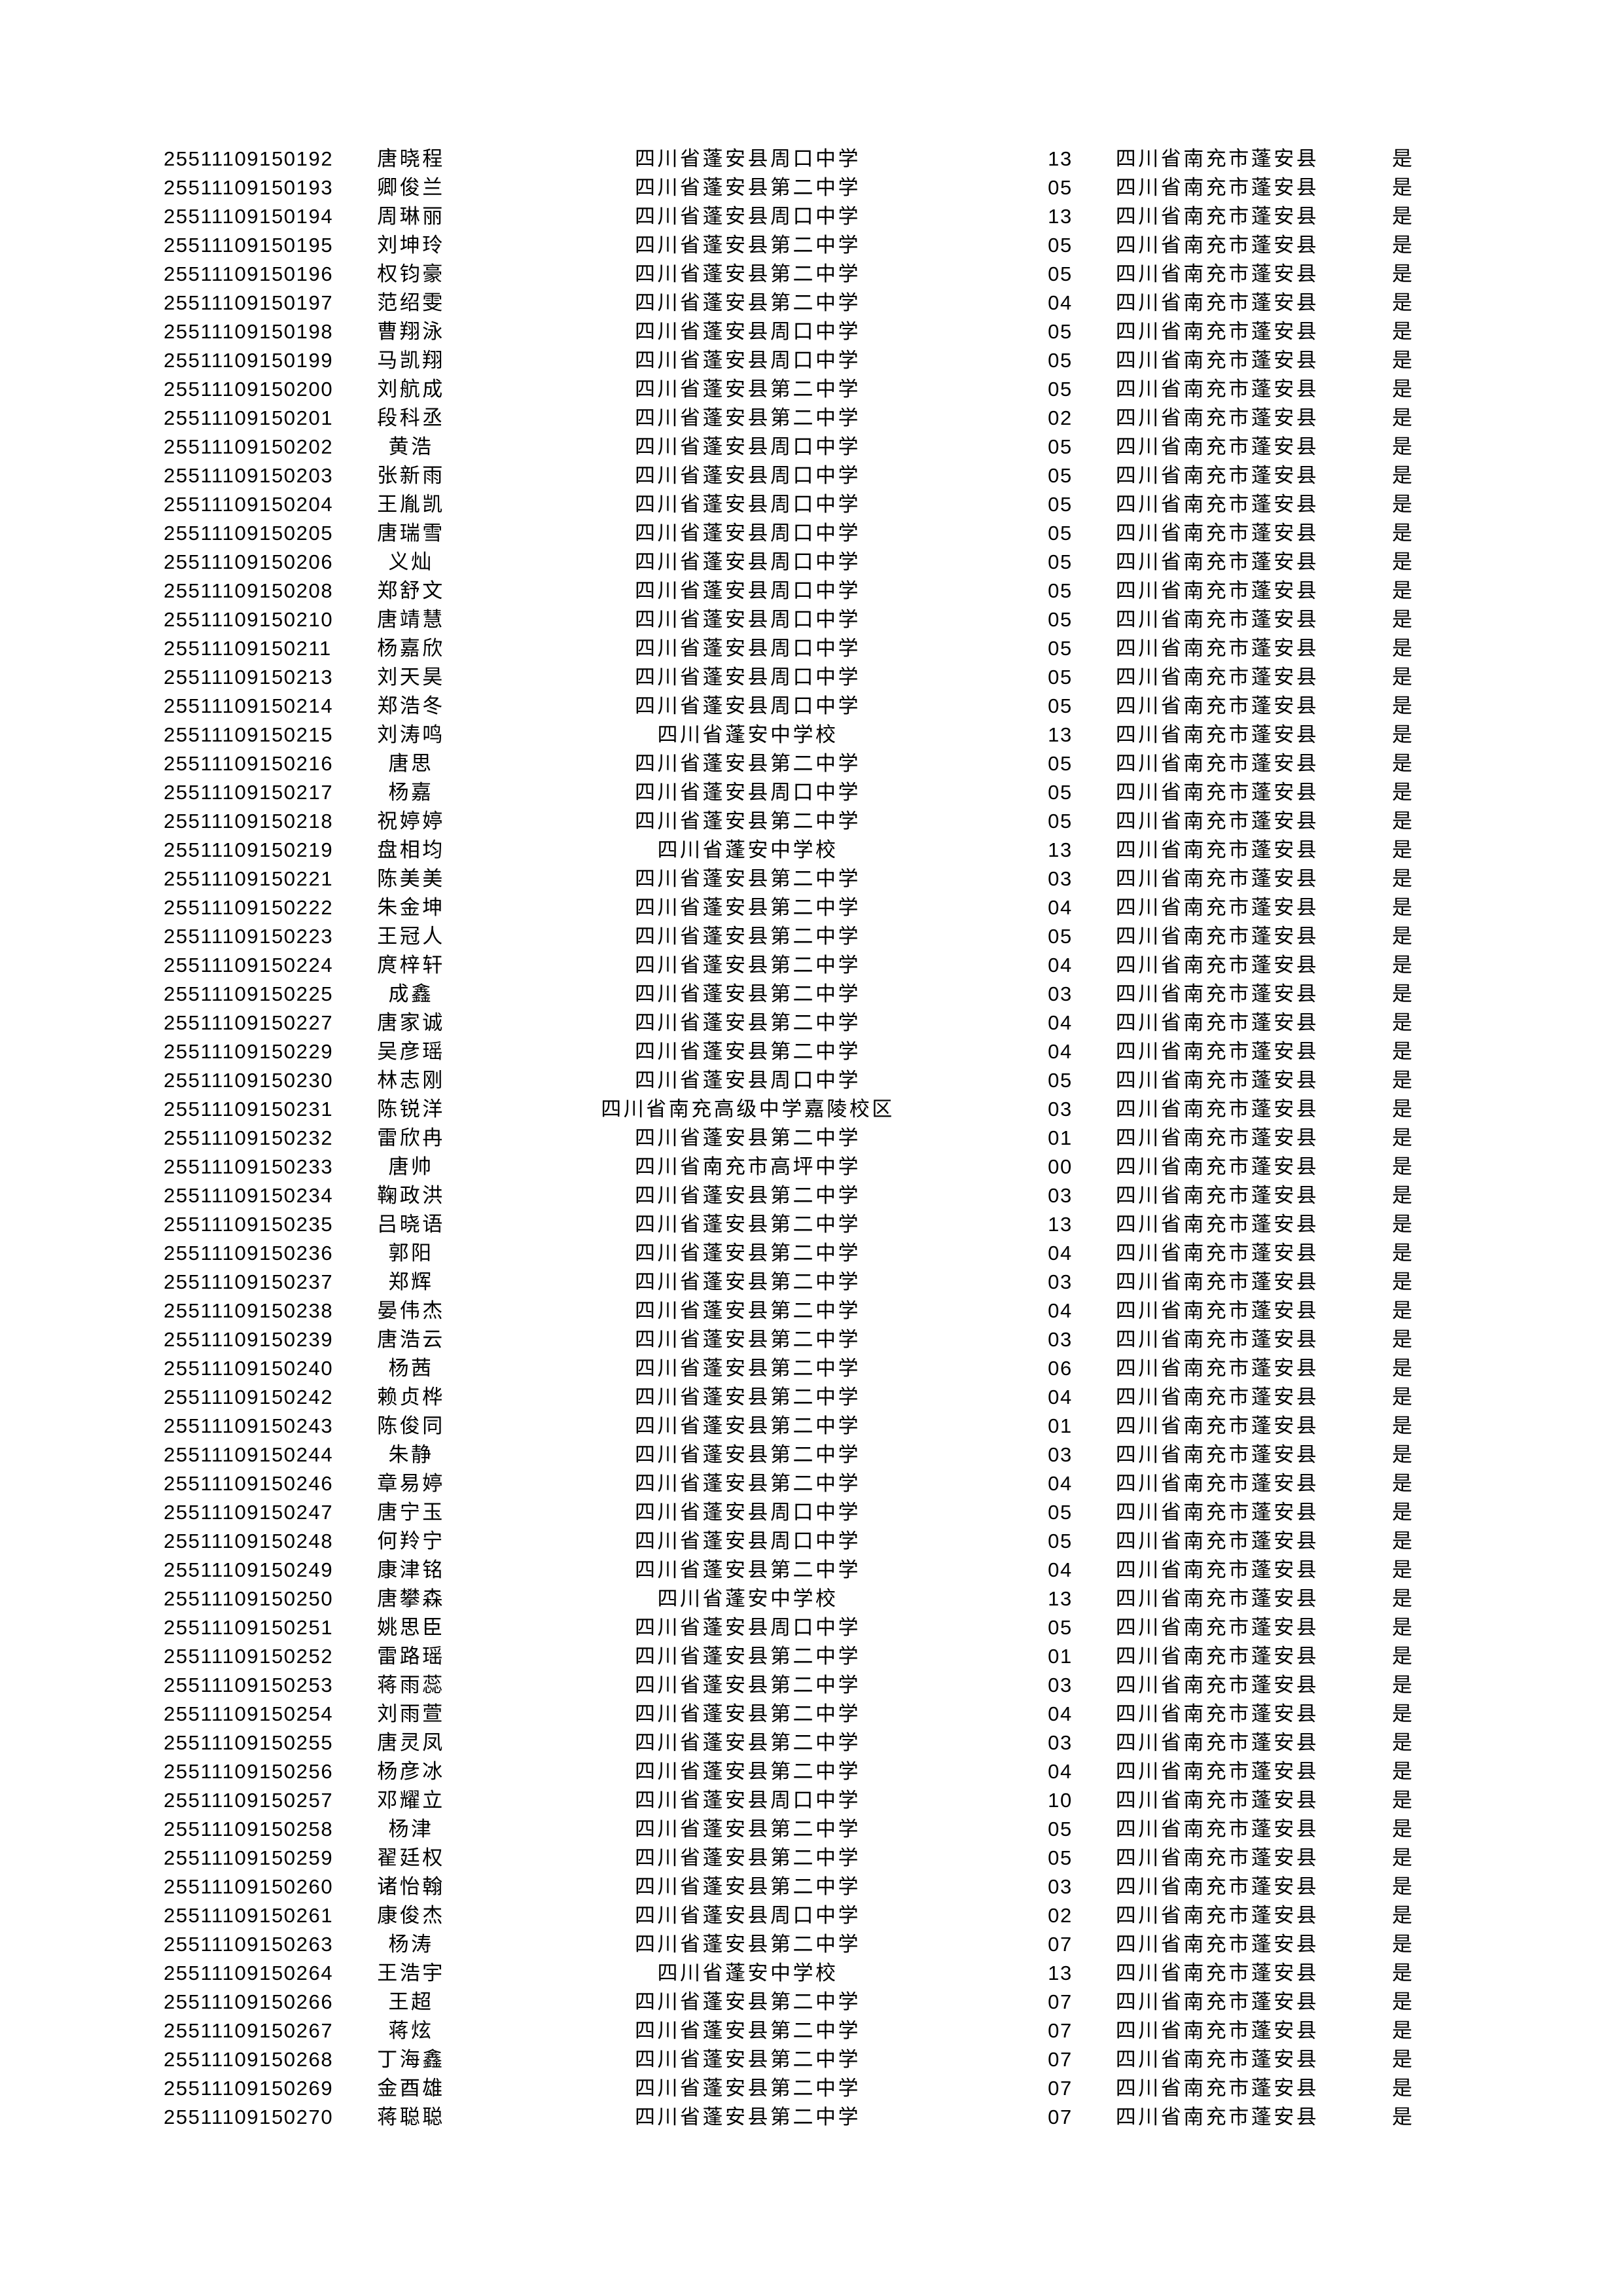 The width and height of the screenshot is (1623, 2296). Describe the element at coordinates (811, 706) in the screenshot. I see `table-row: 25511109150214 郑浩冬 四川省蓬安县周口中学 05 四川省南充市蓬安县 是` at that location.